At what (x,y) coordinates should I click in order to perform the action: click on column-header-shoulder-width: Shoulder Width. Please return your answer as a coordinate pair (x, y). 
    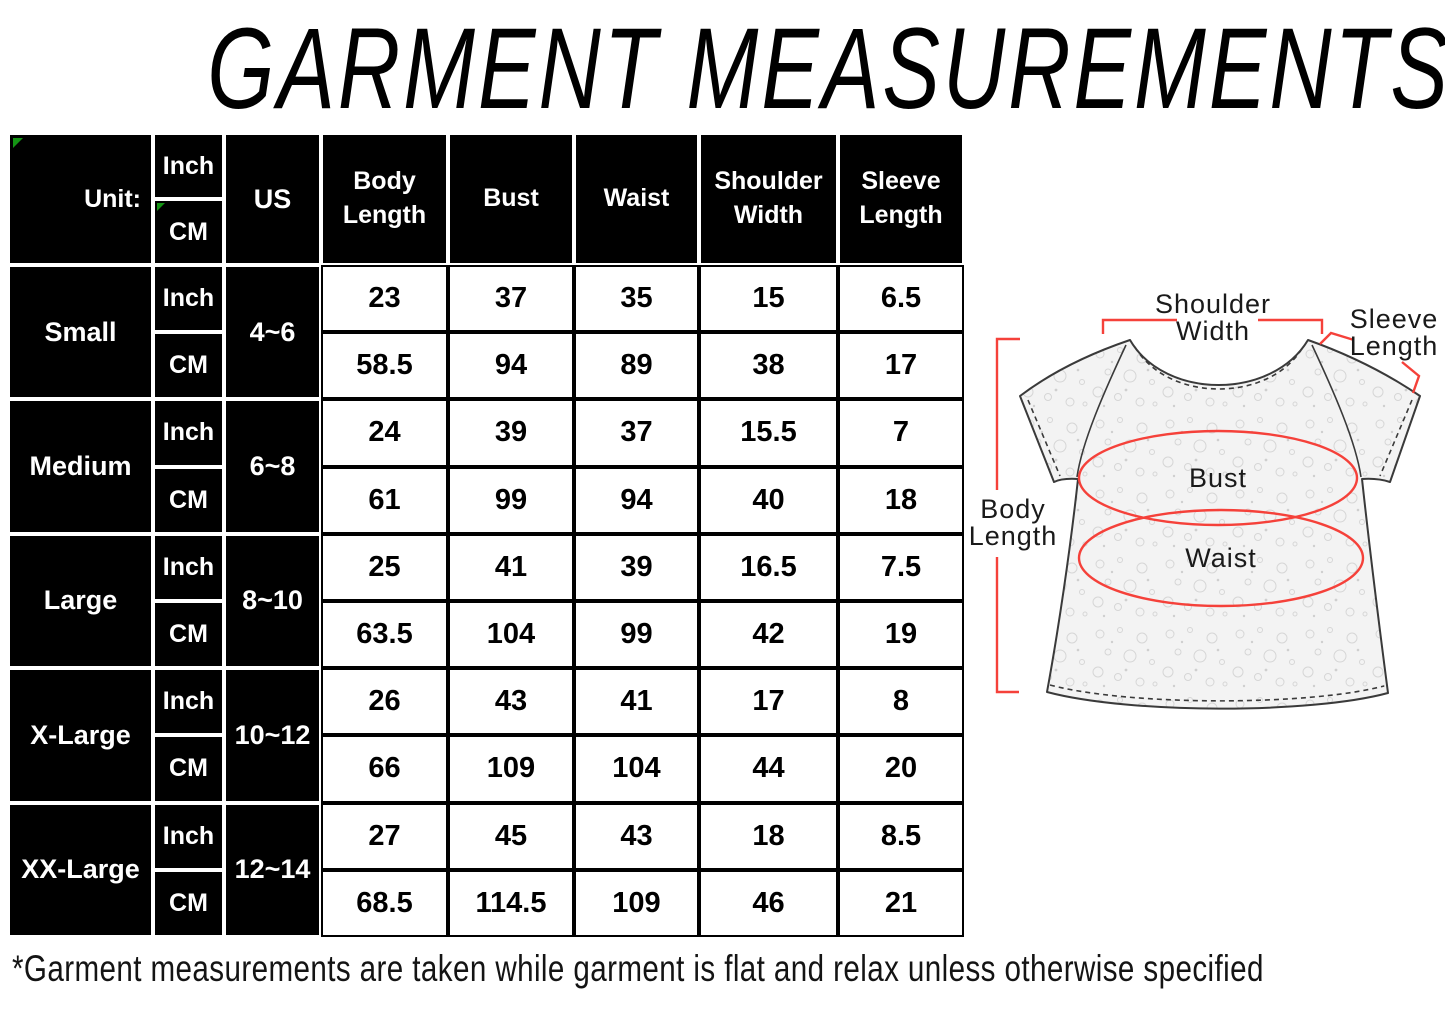
    Looking at the image, I should click on (768, 199).